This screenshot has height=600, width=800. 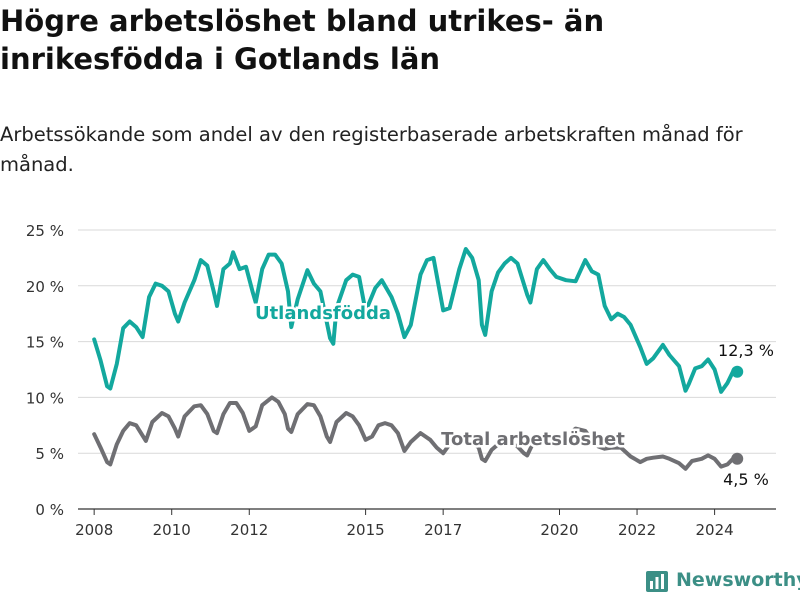 What do you see at coordinates (443, 530) in the screenshot?
I see `x-tick-label: 2017` at bounding box center [443, 530].